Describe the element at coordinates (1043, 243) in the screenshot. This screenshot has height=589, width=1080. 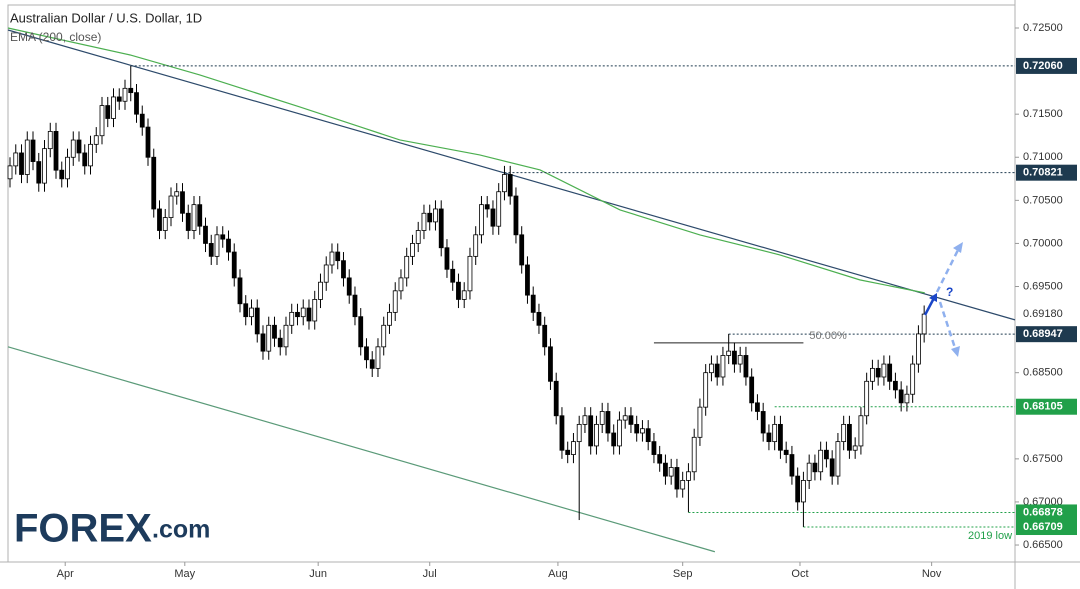
I see `y-tick-label: 0.70000` at that location.